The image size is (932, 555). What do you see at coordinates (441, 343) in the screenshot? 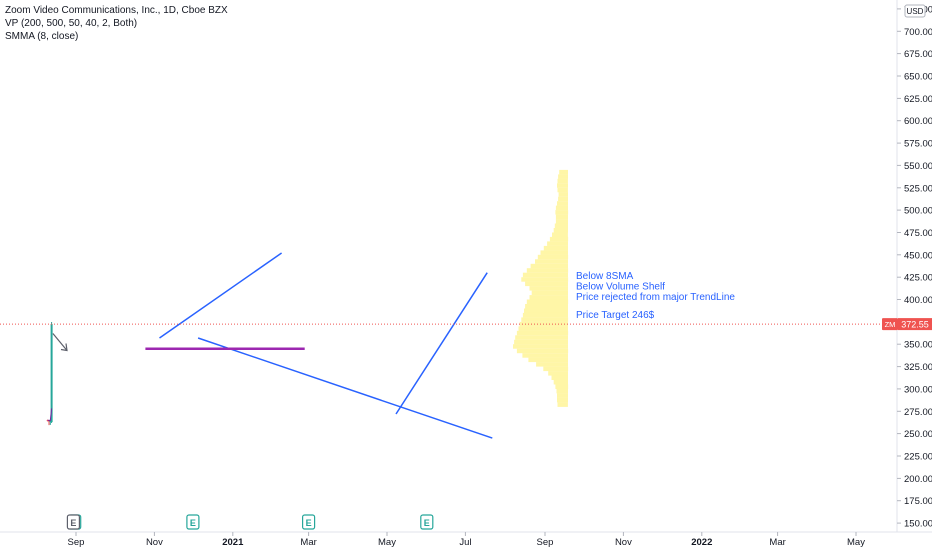
I see `rising-support-trendline` at bounding box center [441, 343].